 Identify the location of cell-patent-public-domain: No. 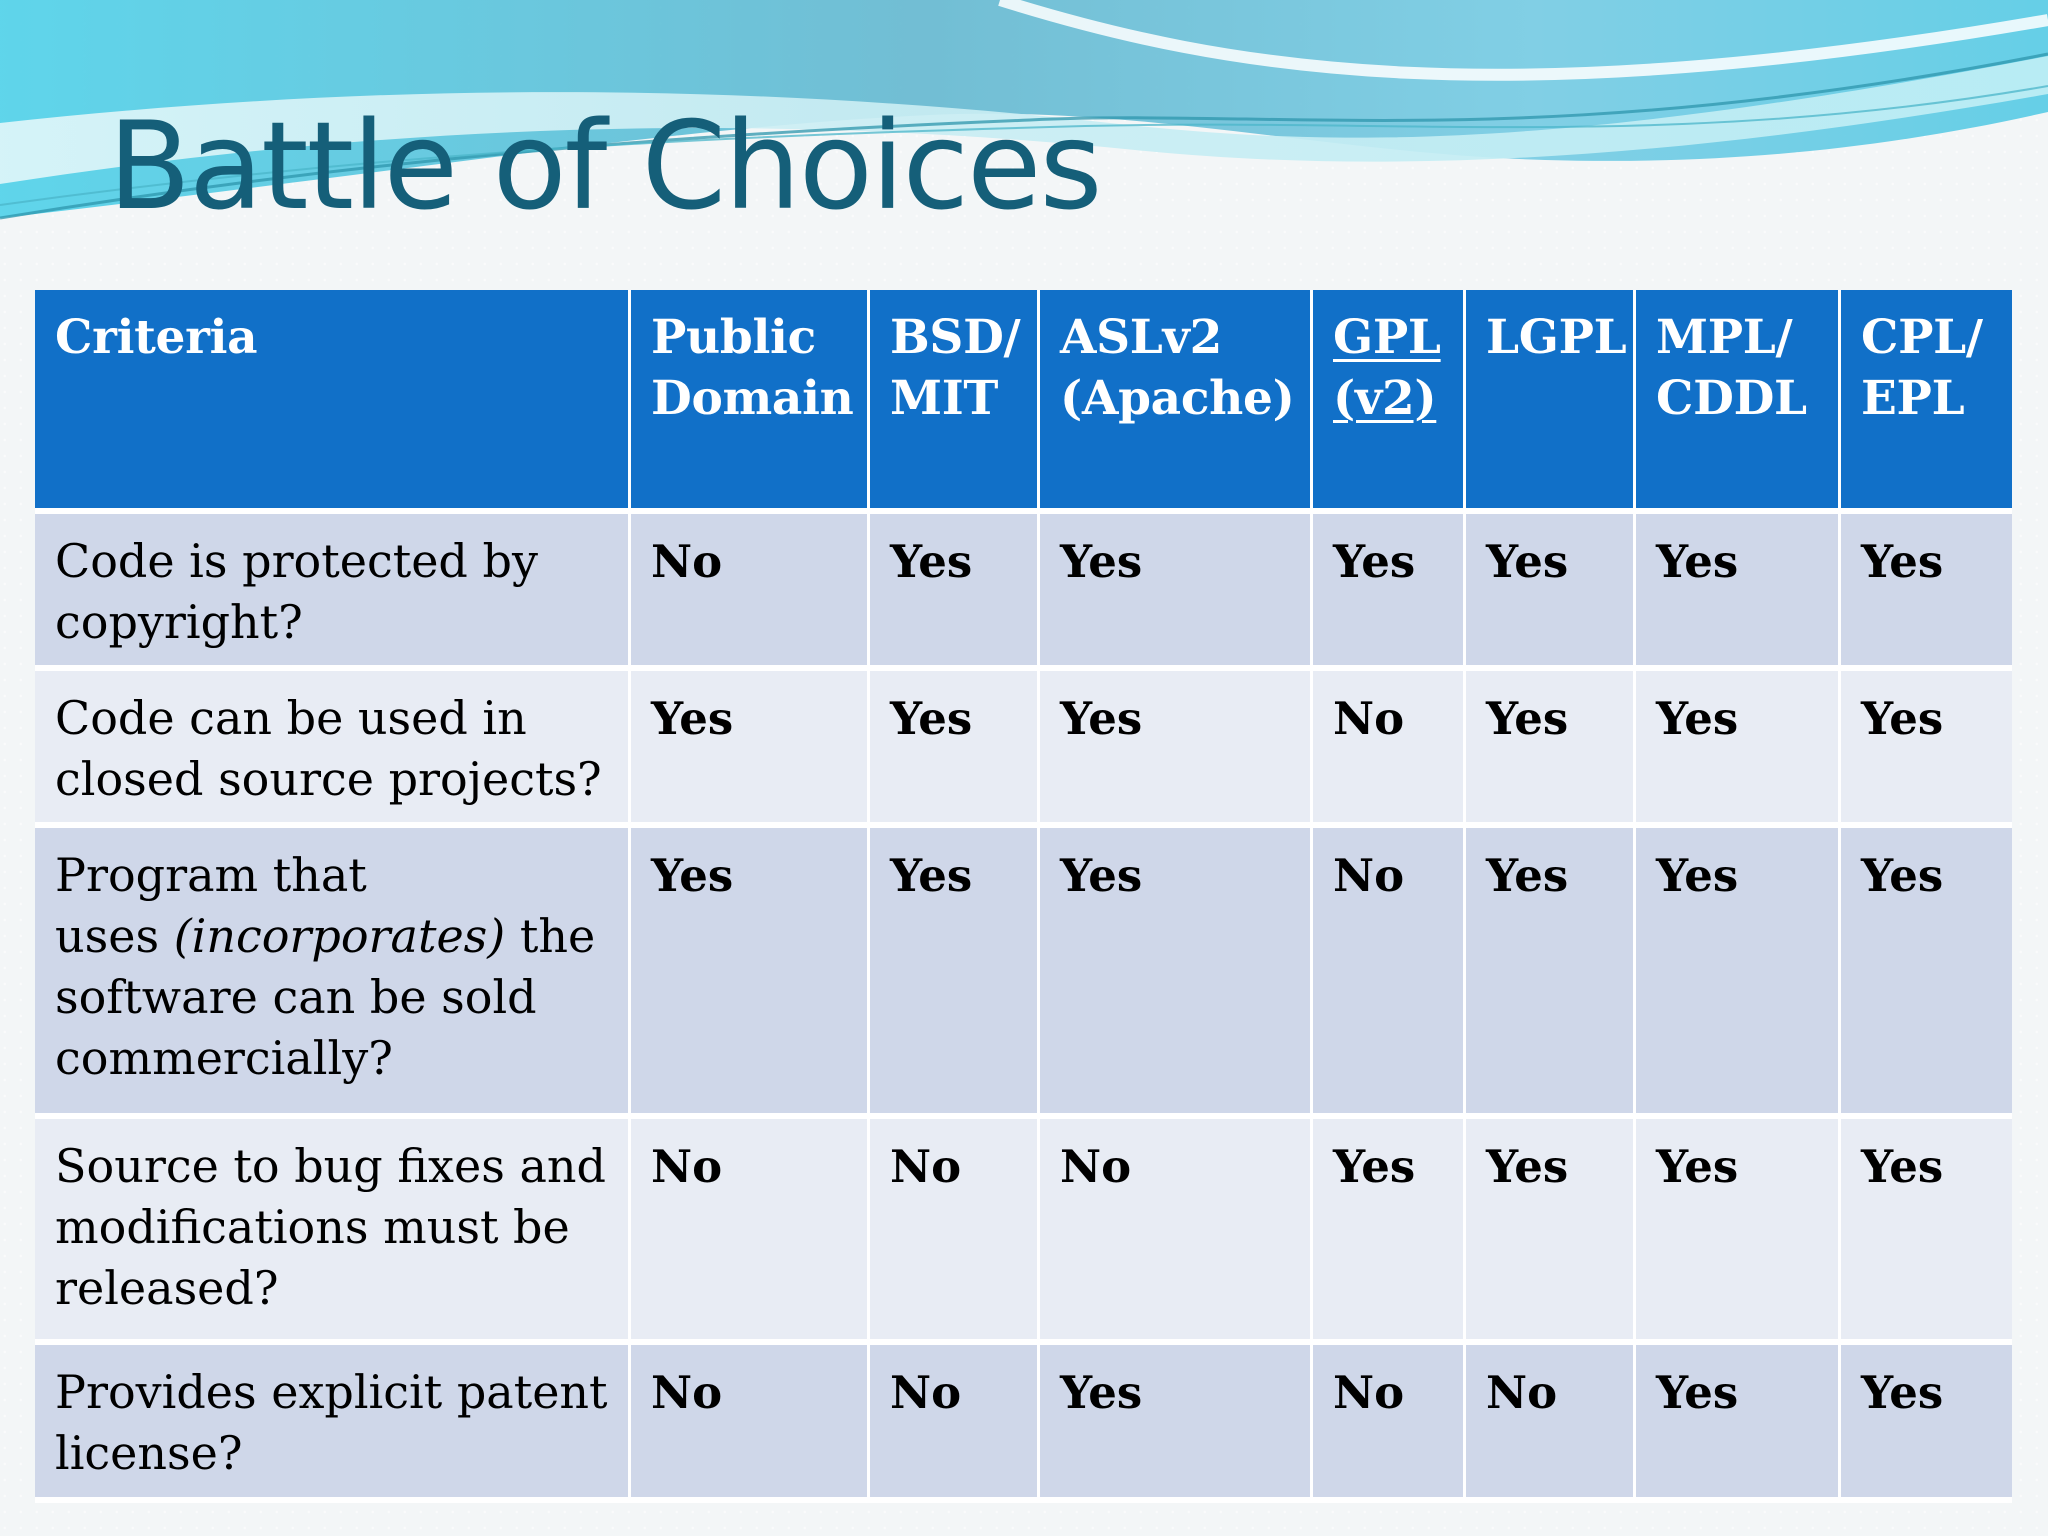
(750, 1424).